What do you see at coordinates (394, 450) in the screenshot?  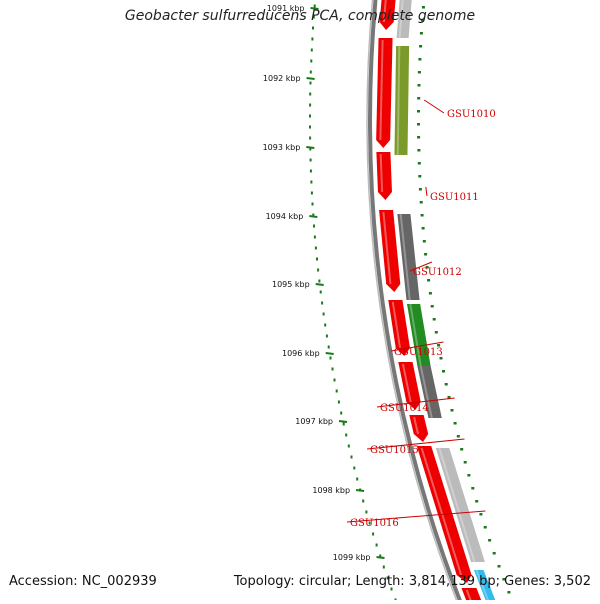 I see `gene-label-gsu1015: GSU1015` at bounding box center [394, 450].